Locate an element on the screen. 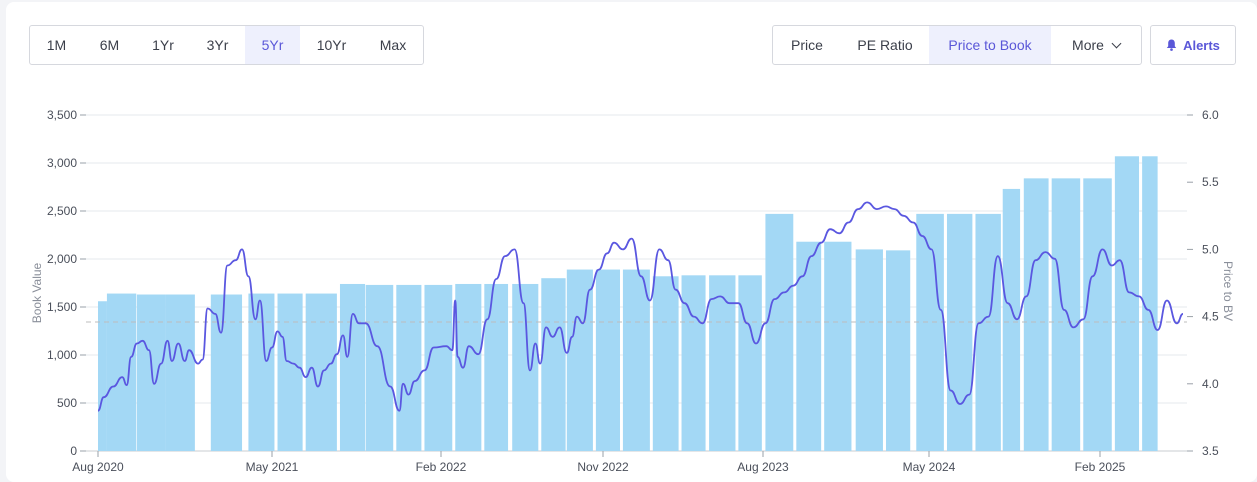 The height and width of the screenshot is (482, 1257). x-tick-label: Nov 2022 is located at coordinates (603, 467).